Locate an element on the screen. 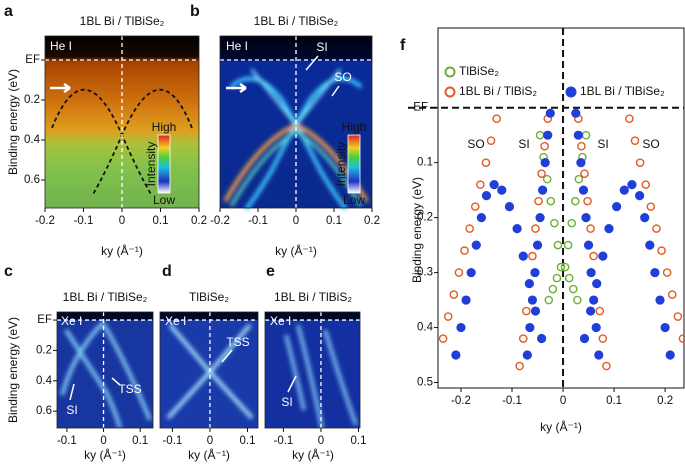 Image resolution: width=685 pixels, height=464 pixels. image-frame is located at coordinates (105, 370).